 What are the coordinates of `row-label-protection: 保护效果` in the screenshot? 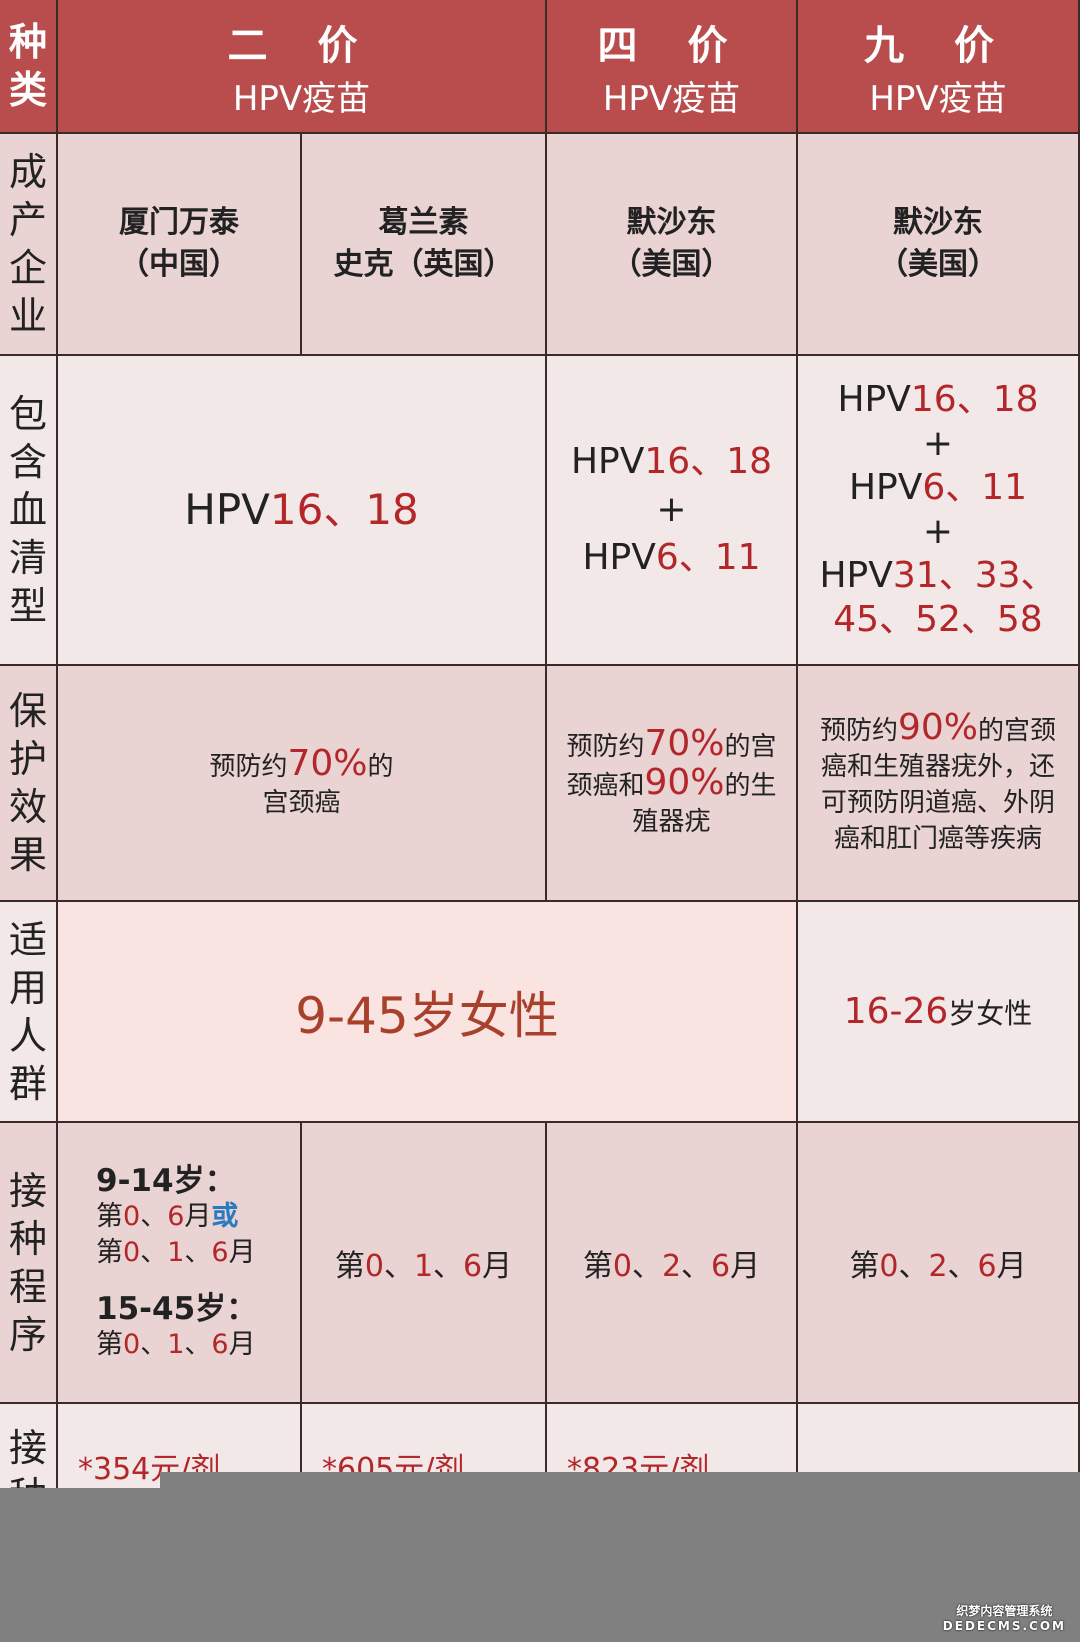 It's located at (29, 784).